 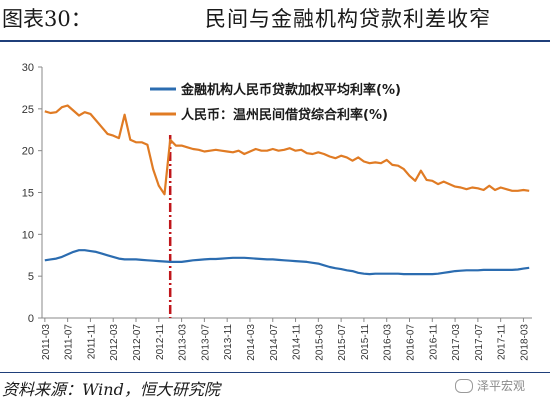 I want to click on x-tick-label: 2018-03, so click(x=524, y=342).